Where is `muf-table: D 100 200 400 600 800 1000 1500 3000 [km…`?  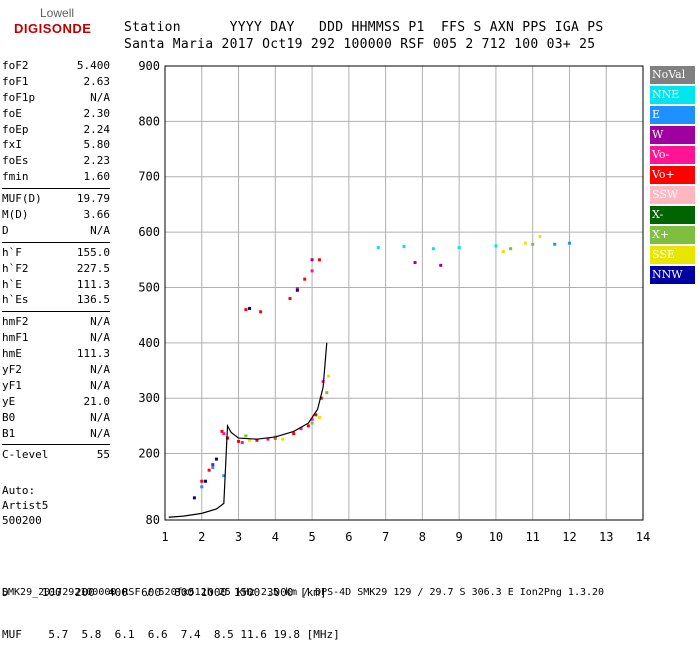 muf-table: D 100 200 400 600 800 1000 1500 3000 [km… is located at coordinates (171, 607).